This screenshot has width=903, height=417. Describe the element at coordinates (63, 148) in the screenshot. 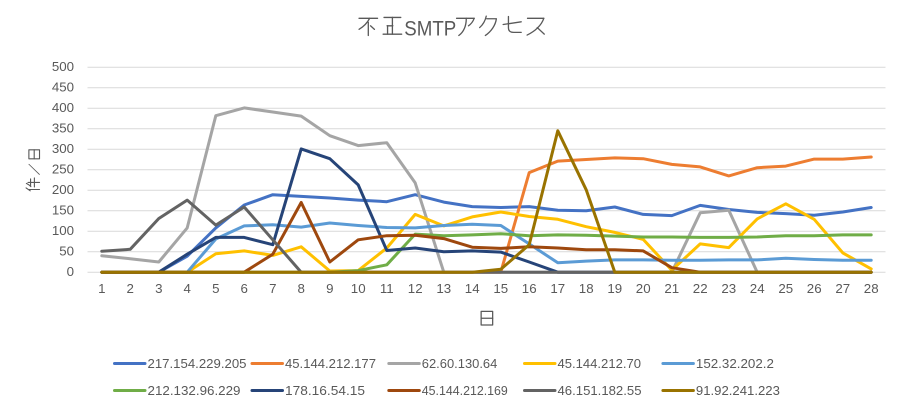

I see `svg-text: 300` at that location.